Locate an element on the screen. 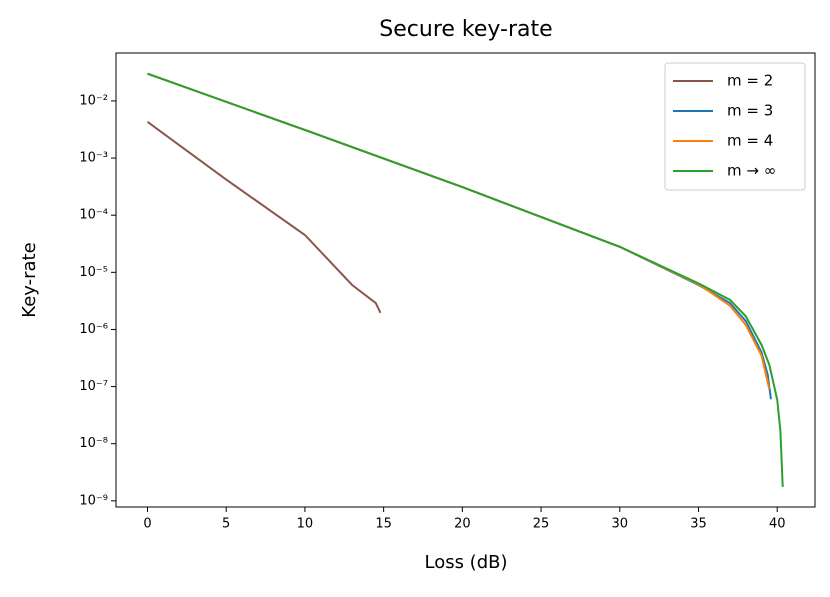  x-tick-label: 20 is located at coordinates (462, 524).